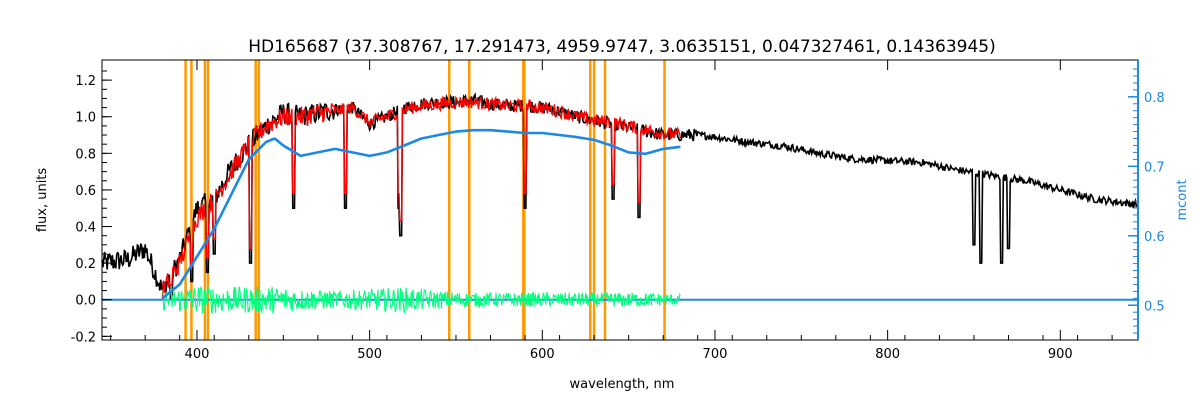 The width and height of the screenshot is (1200, 404). Describe the element at coordinates (1154, 167) in the screenshot. I see `y2-tick-label: 0.7` at that location.